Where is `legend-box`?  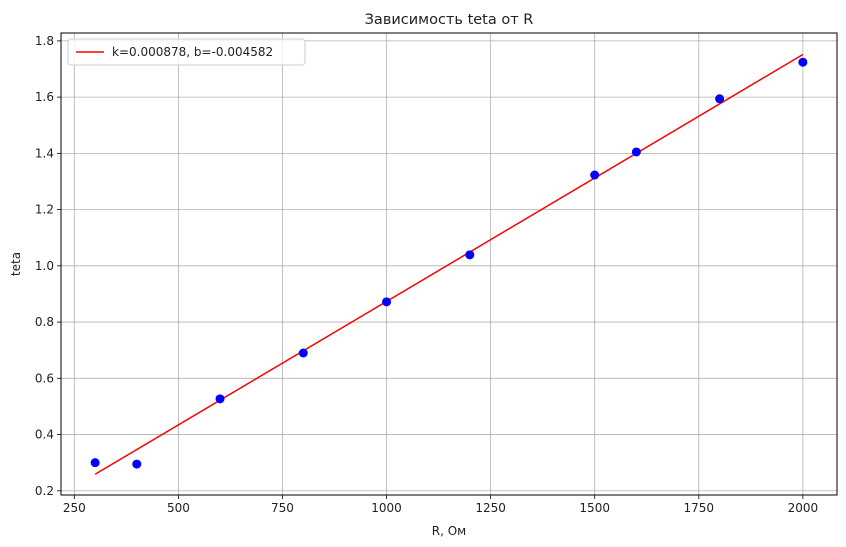 legend-box is located at coordinates (186, 52).